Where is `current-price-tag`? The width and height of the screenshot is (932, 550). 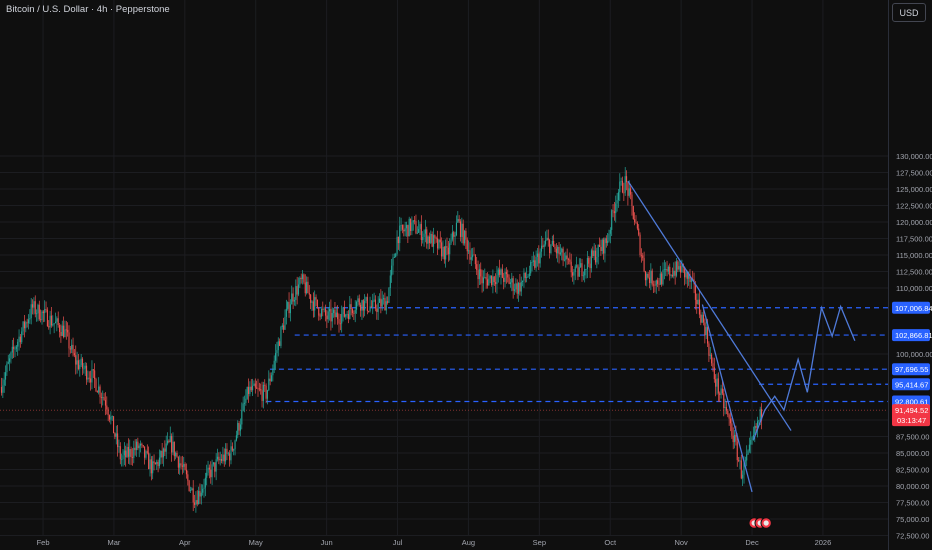 current-price-tag is located at coordinates (911, 415).